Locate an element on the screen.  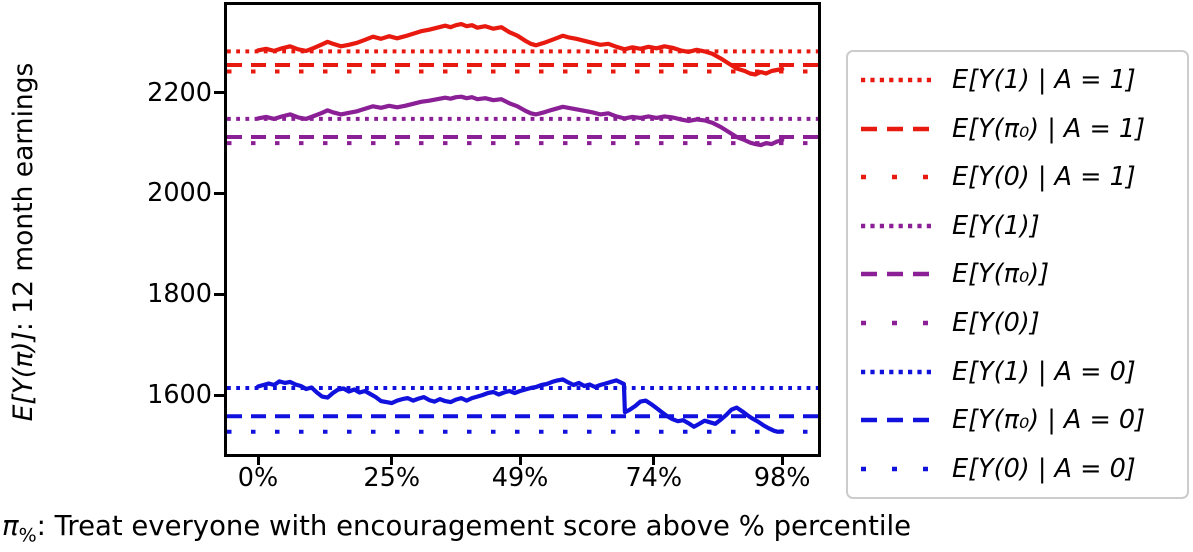
y-tick-label-2200: 2200 is located at coordinates (179, 92).